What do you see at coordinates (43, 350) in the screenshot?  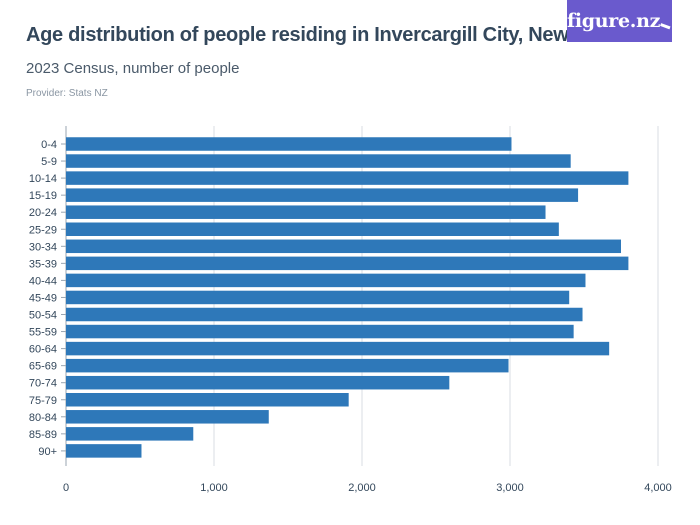 I see `category-label: 60-64` at bounding box center [43, 350].